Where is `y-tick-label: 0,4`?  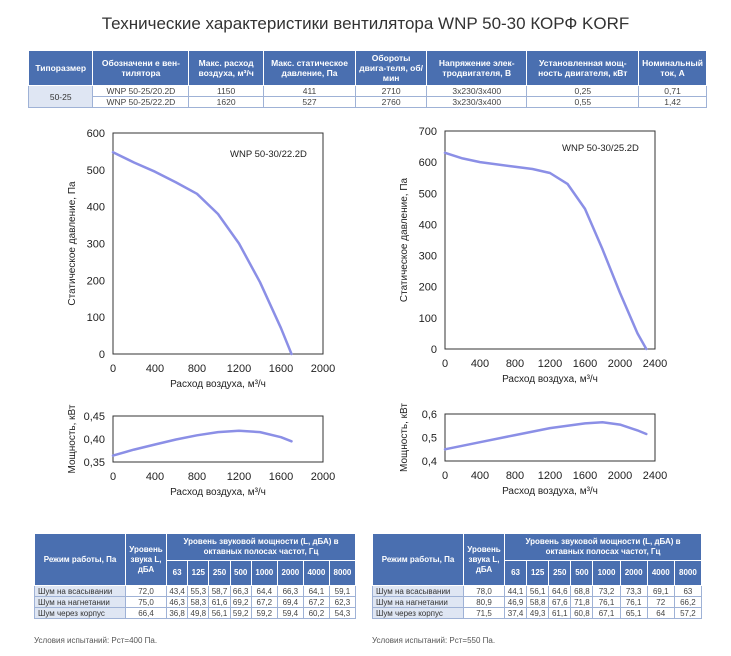 y-tick-label: 0,4 is located at coordinates (429, 462).